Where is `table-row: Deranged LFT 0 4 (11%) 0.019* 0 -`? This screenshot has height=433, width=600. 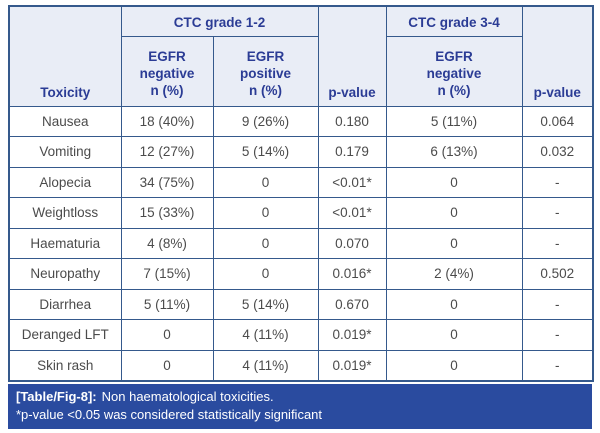 table-row: Deranged LFT 0 4 (11%) 0.019* 0 - is located at coordinates (301, 335).